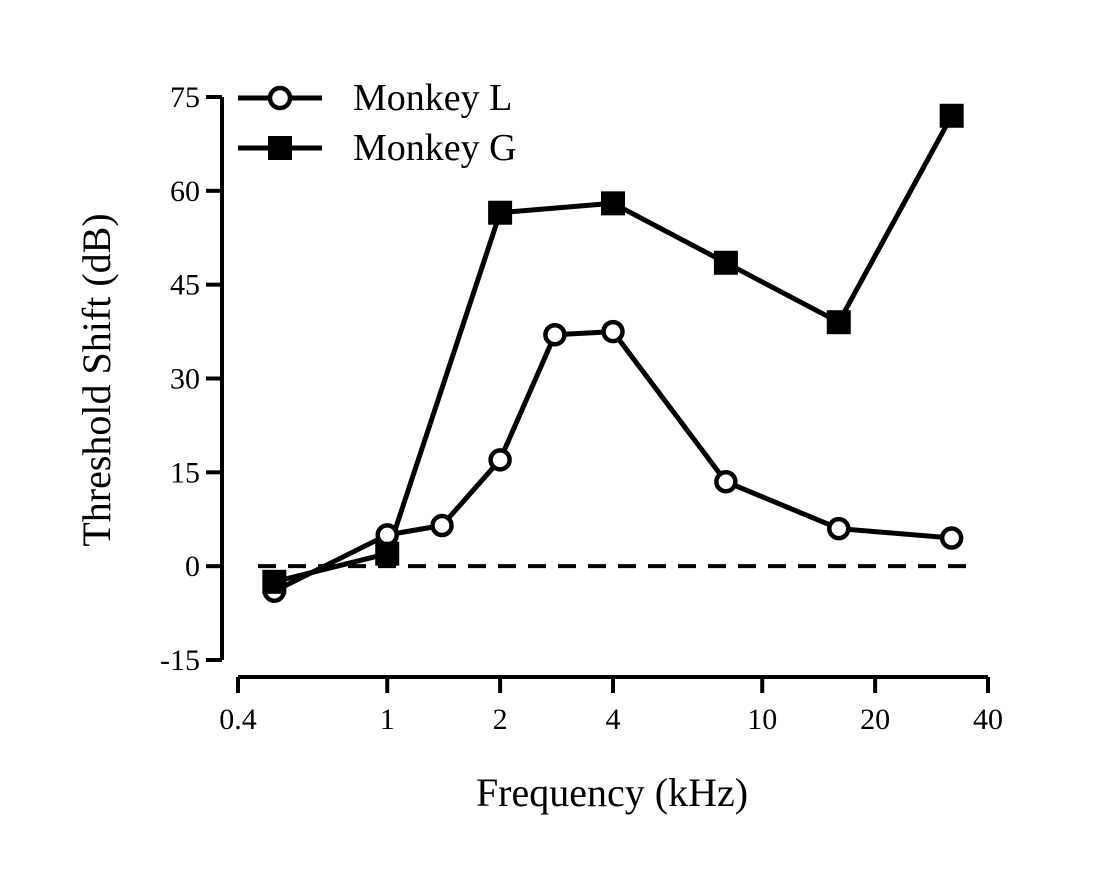  Describe the element at coordinates (192, 566) in the screenshot. I see `y-tick-label: 0` at that location.